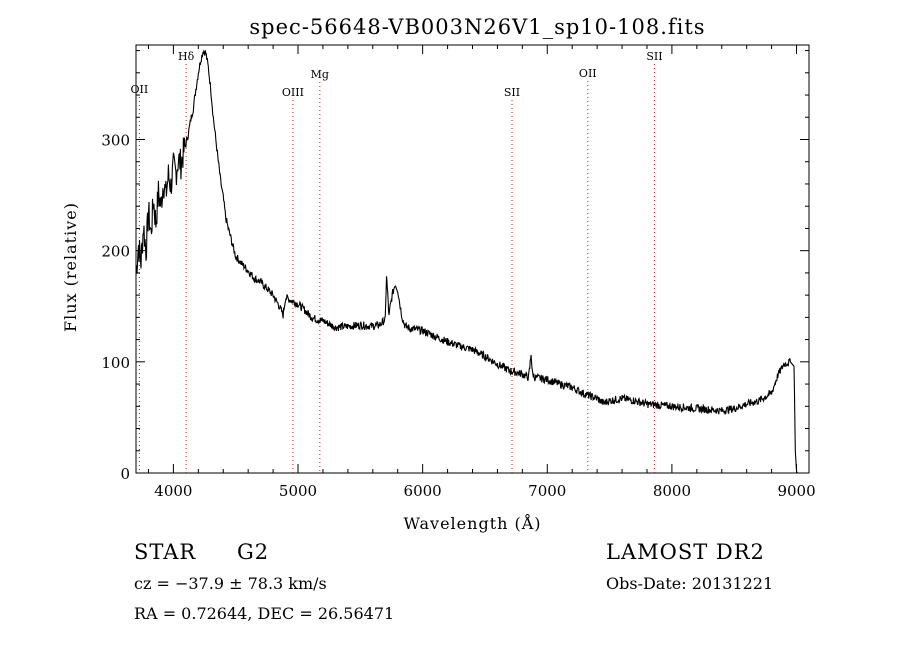 This screenshot has width=900, height=650. I want to click on x-tick-label: 6000, so click(423, 491).